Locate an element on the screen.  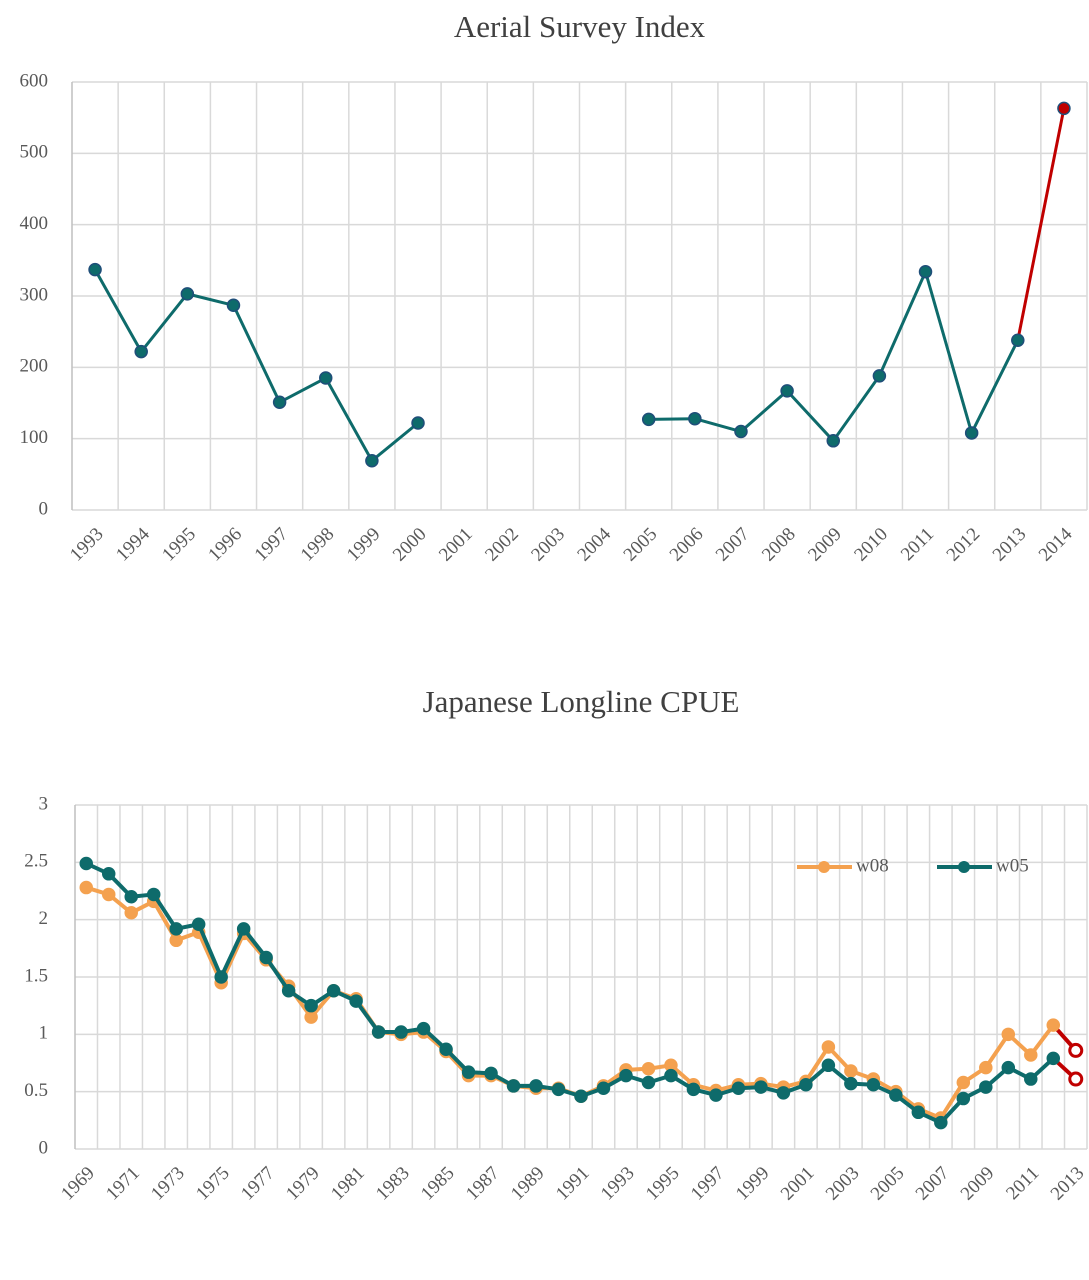
y-tick-label: 100 is located at coordinates (34, 437).